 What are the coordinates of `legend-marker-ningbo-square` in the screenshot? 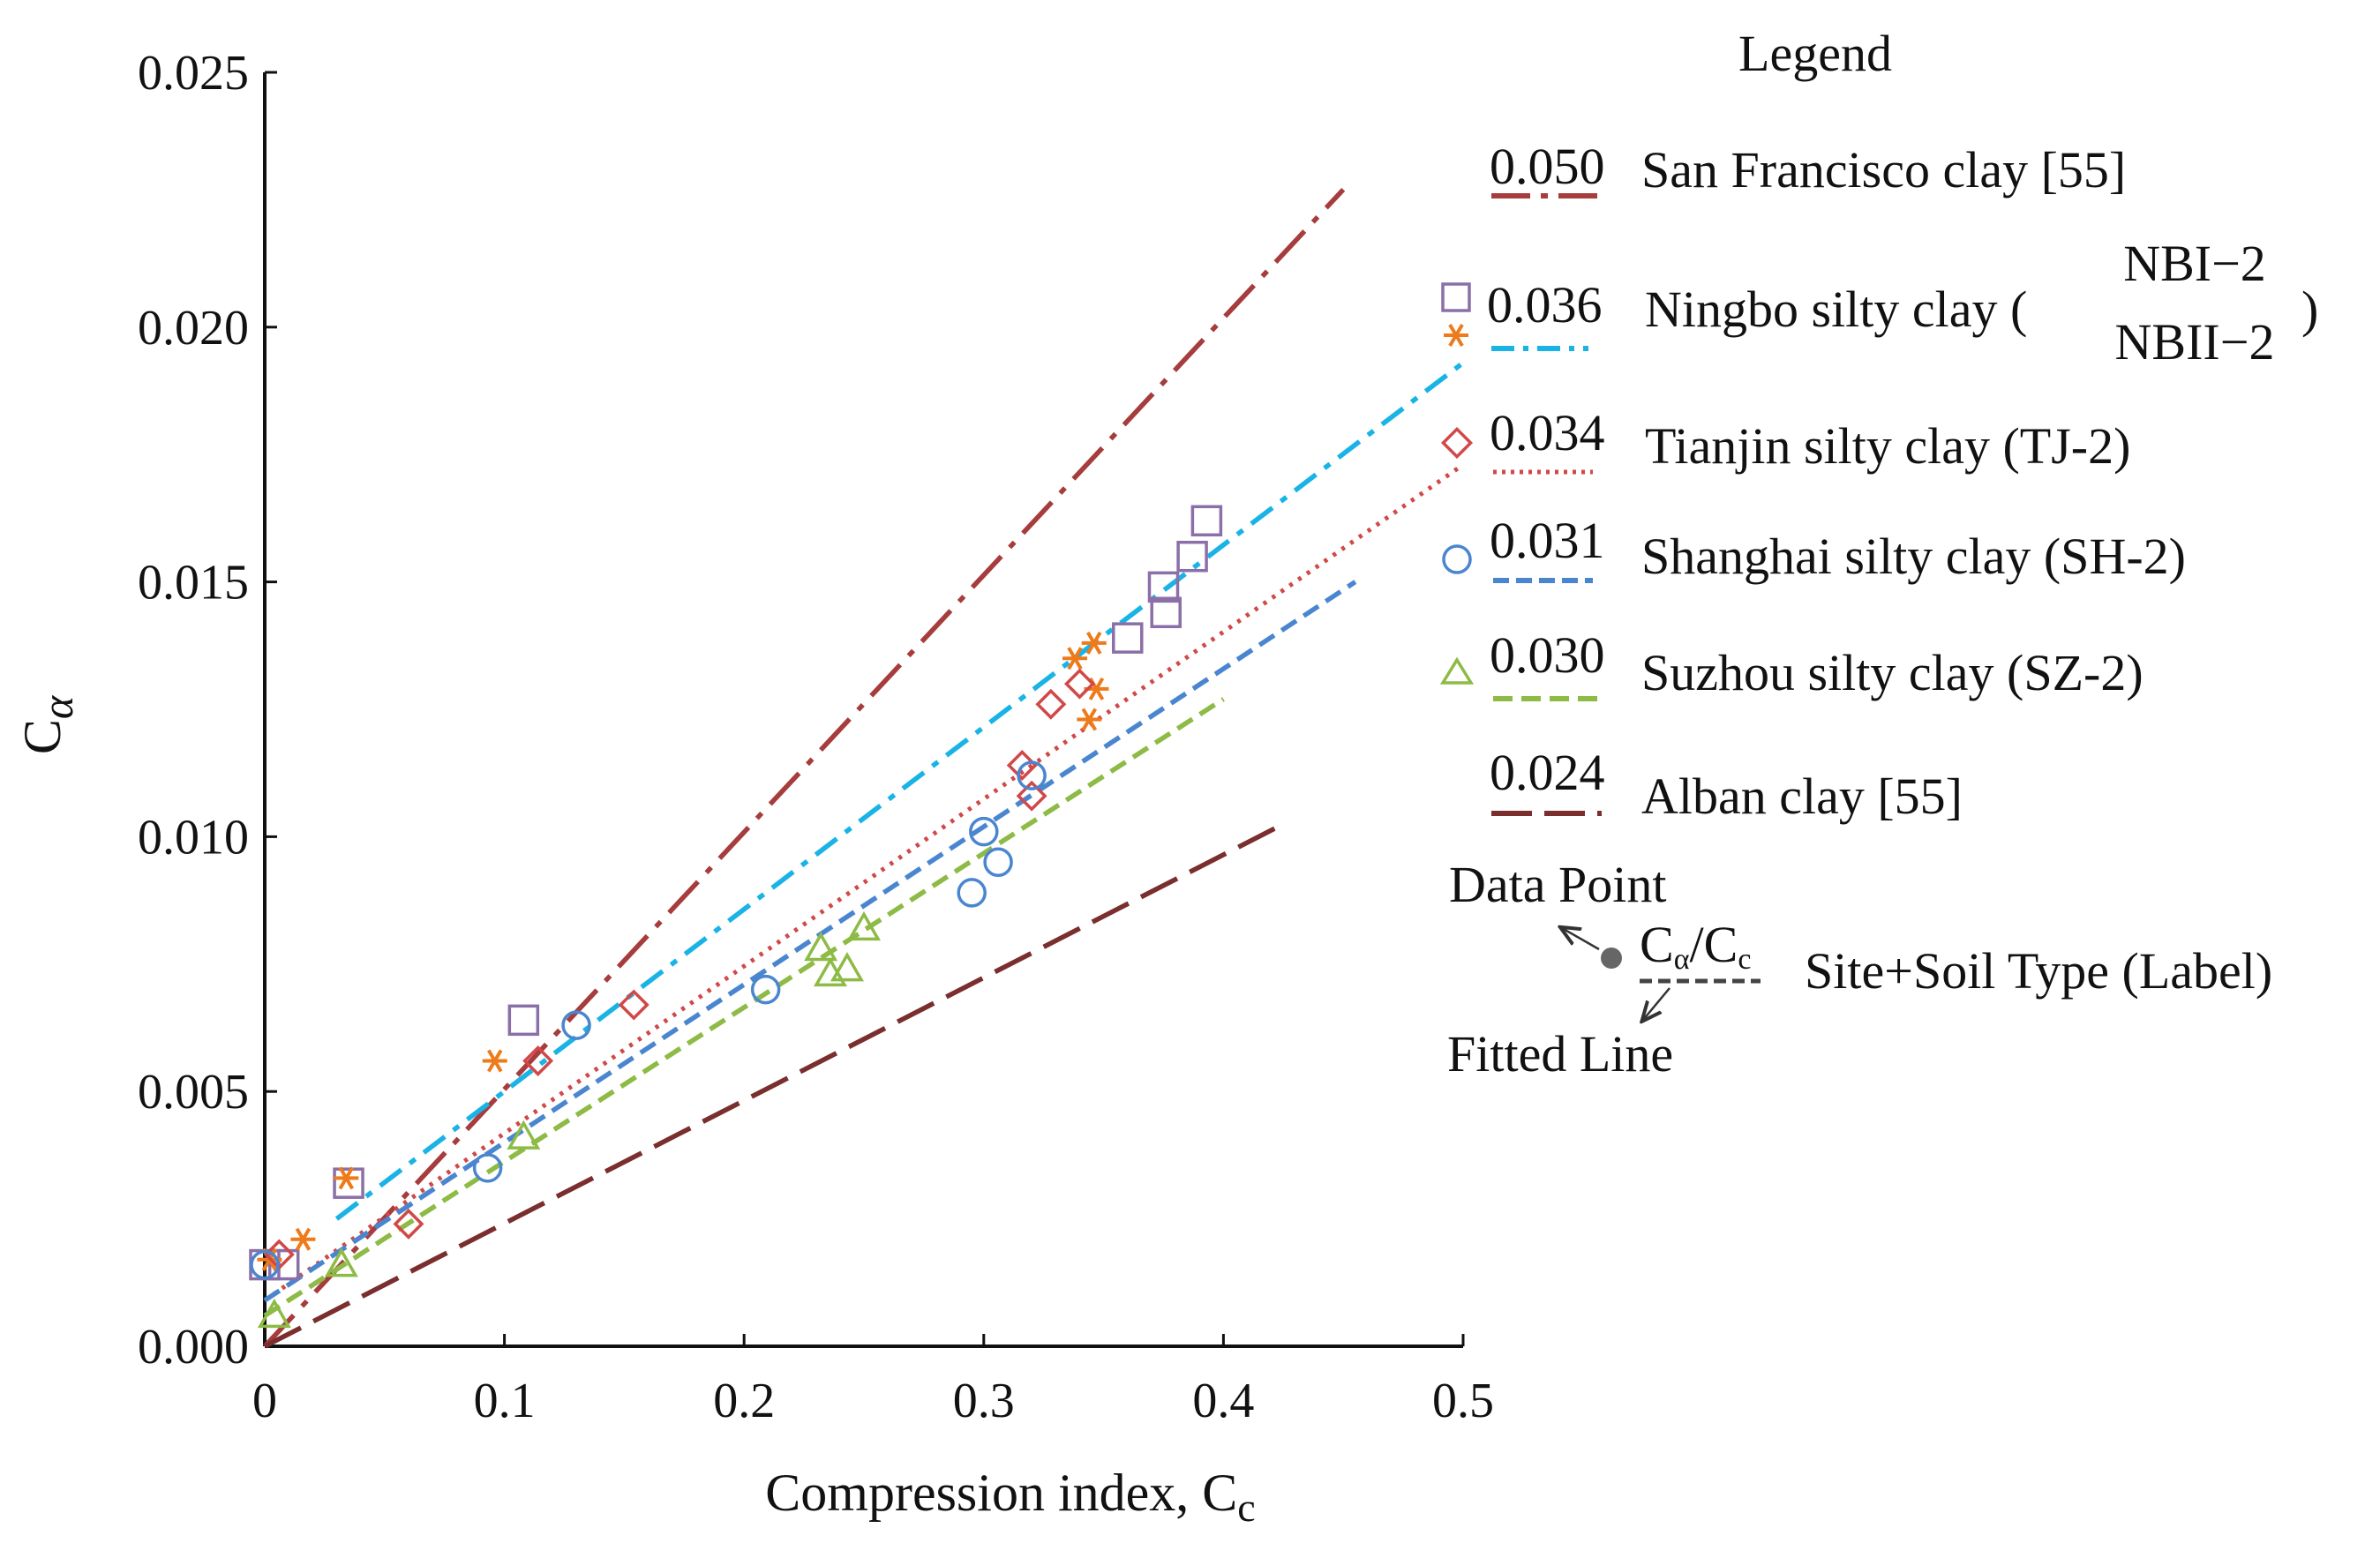 It's located at (1456, 297).